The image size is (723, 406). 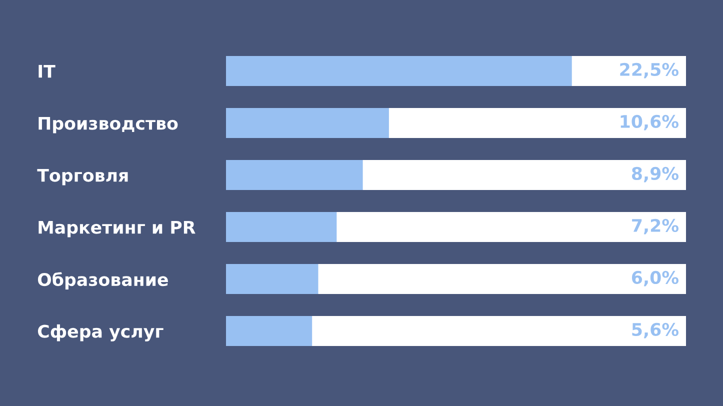 I want to click on data-label: 8,9%, so click(x=655, y=174).